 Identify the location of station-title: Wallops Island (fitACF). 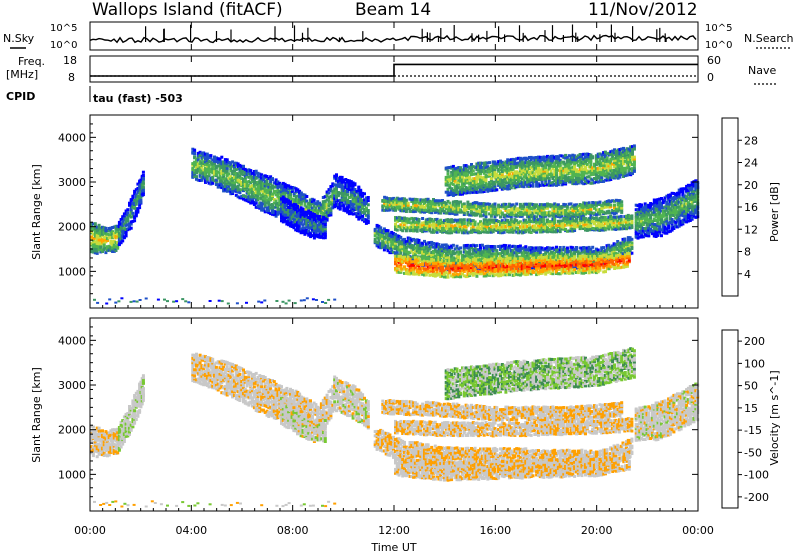
(187, 10).